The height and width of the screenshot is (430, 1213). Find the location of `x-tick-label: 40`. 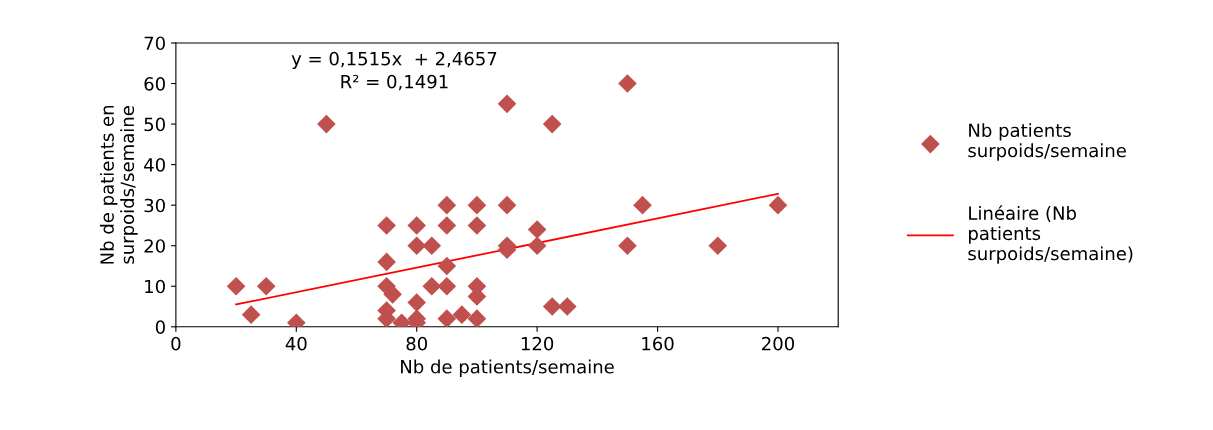

x-tick-label: 40 is located at coordinates (296, 343).